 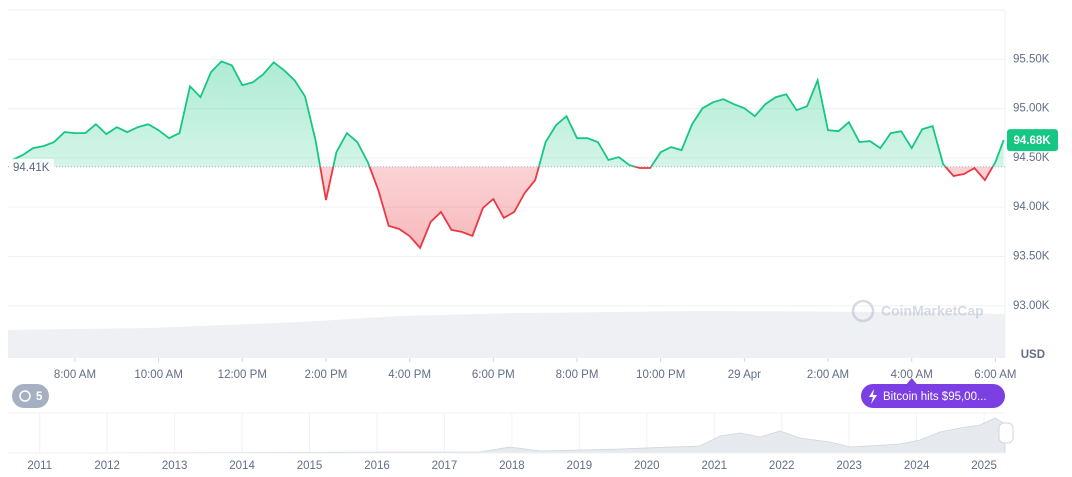 What do you see at coordinates (512, 466) in the screenshot?
I see `navigator-tick-label: 2018` at bounding box center [512, 466].